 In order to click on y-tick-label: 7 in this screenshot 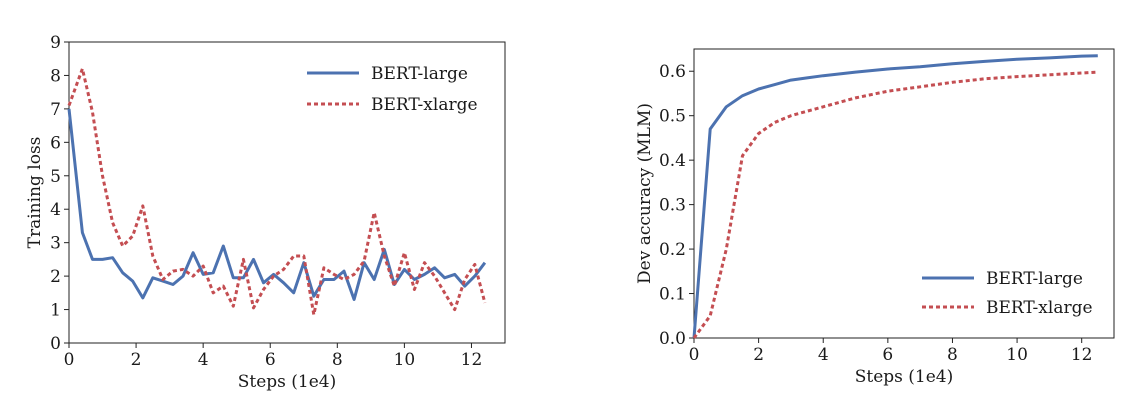, I will do `click(55, 110)`.